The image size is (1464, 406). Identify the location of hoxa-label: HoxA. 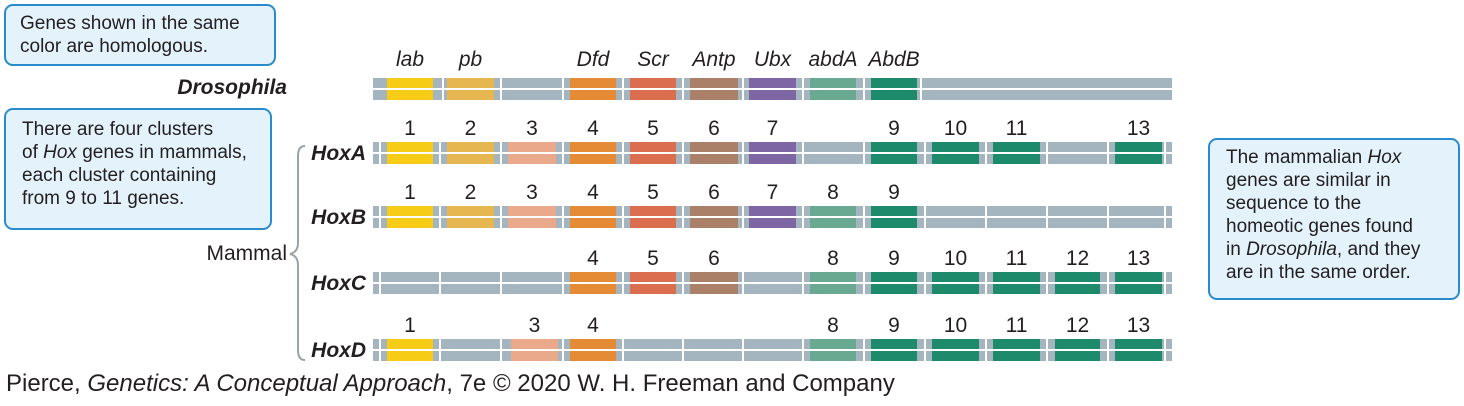
(338, 153).